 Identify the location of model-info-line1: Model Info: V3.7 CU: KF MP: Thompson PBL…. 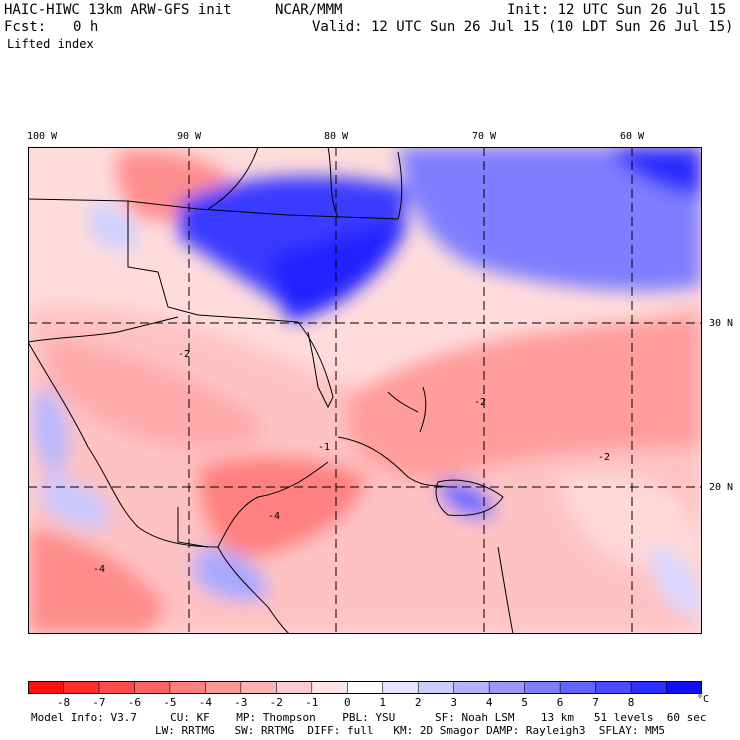
(369, 717).